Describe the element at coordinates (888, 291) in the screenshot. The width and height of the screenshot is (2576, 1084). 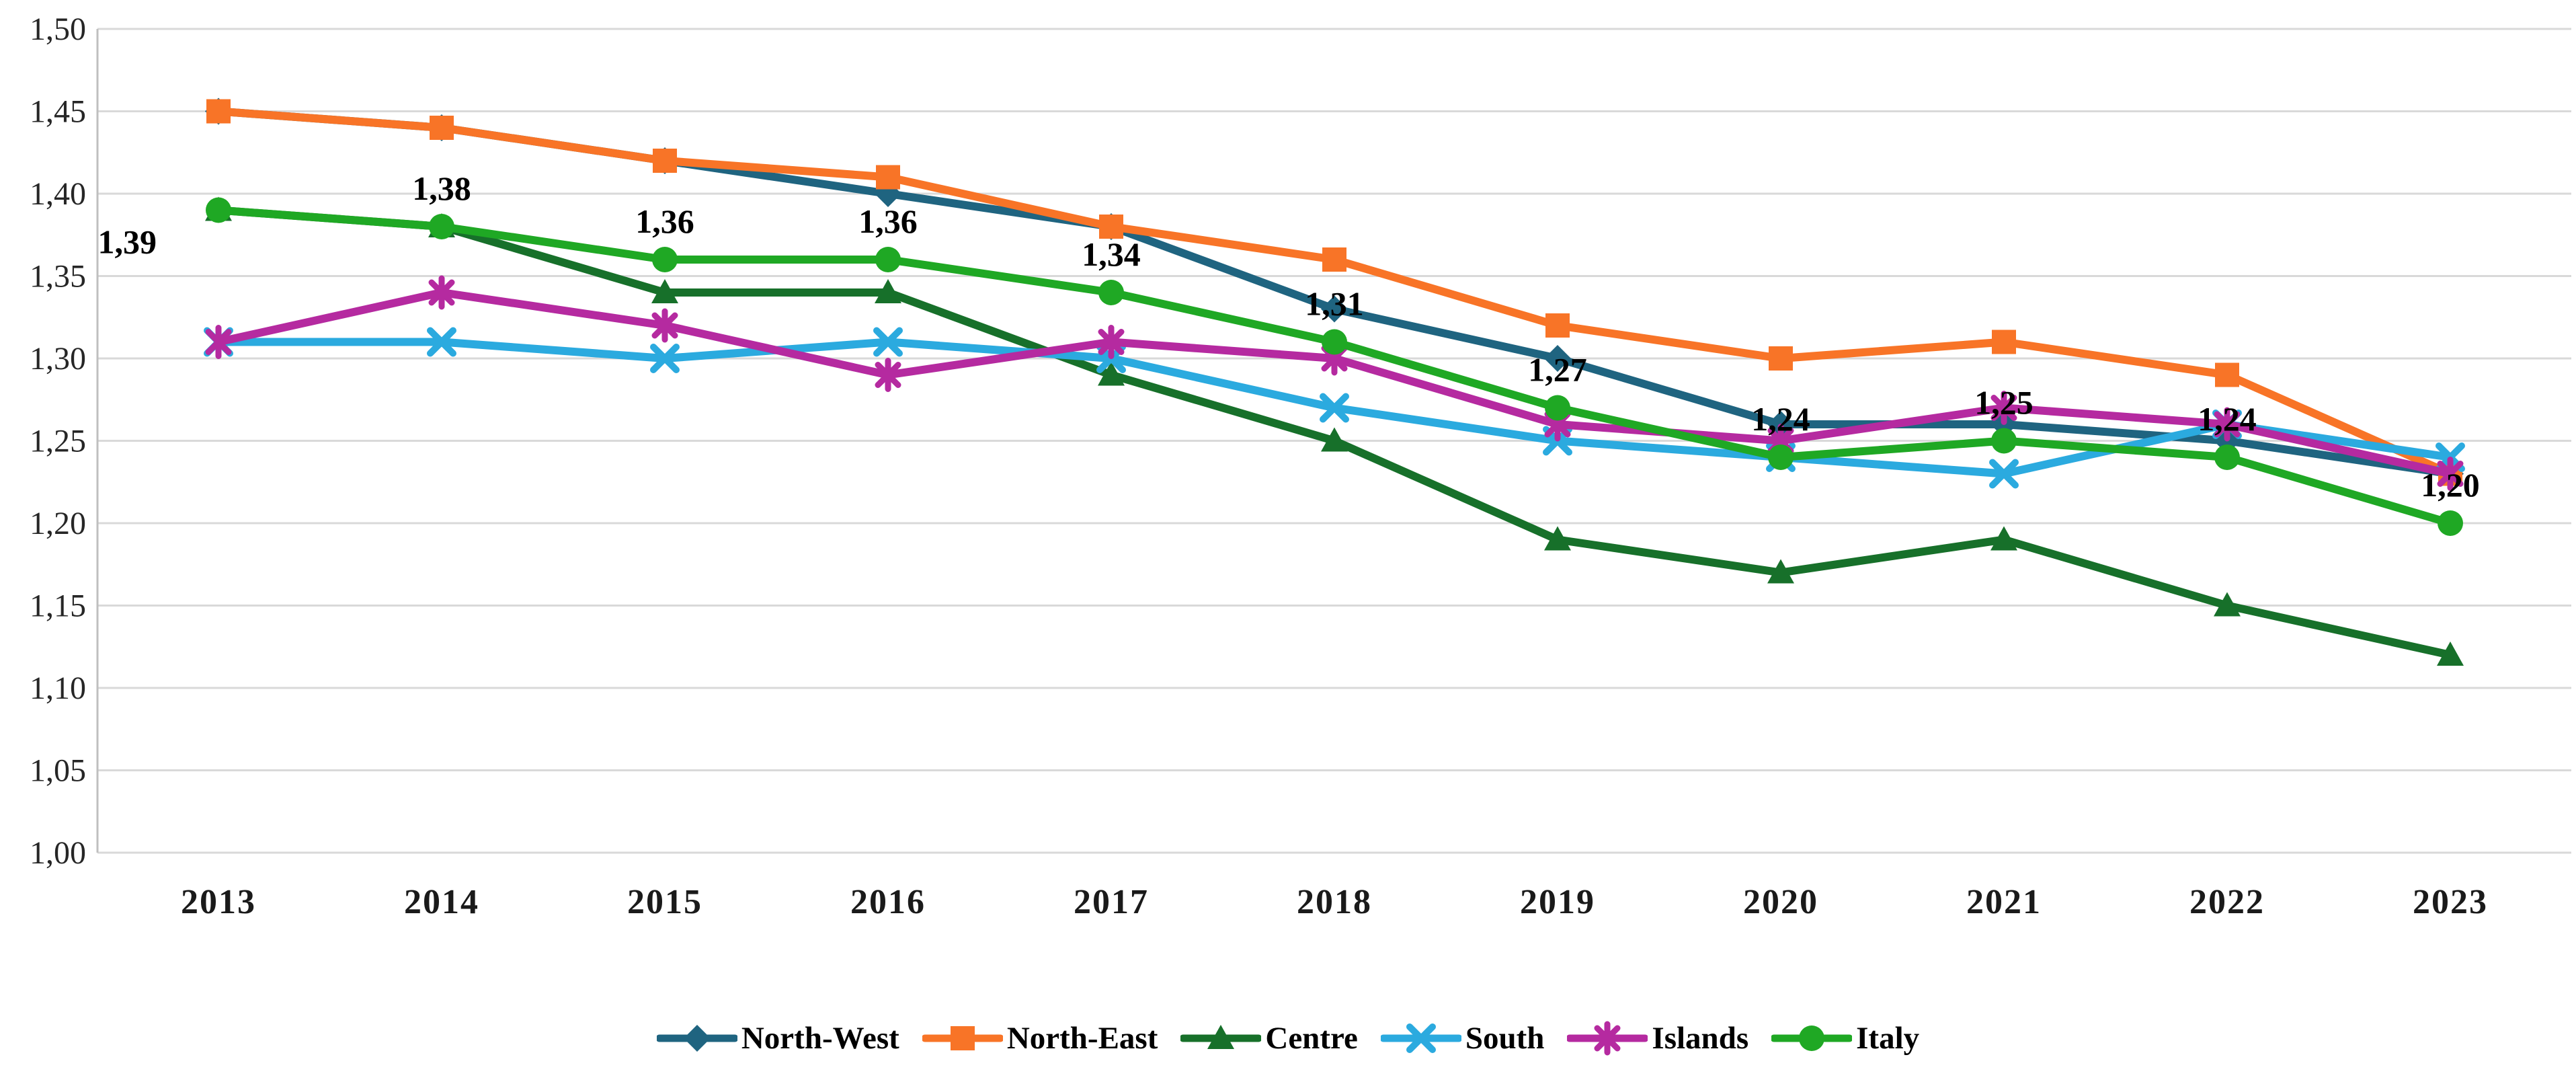
I see `data-point-centre-2016` at that location.